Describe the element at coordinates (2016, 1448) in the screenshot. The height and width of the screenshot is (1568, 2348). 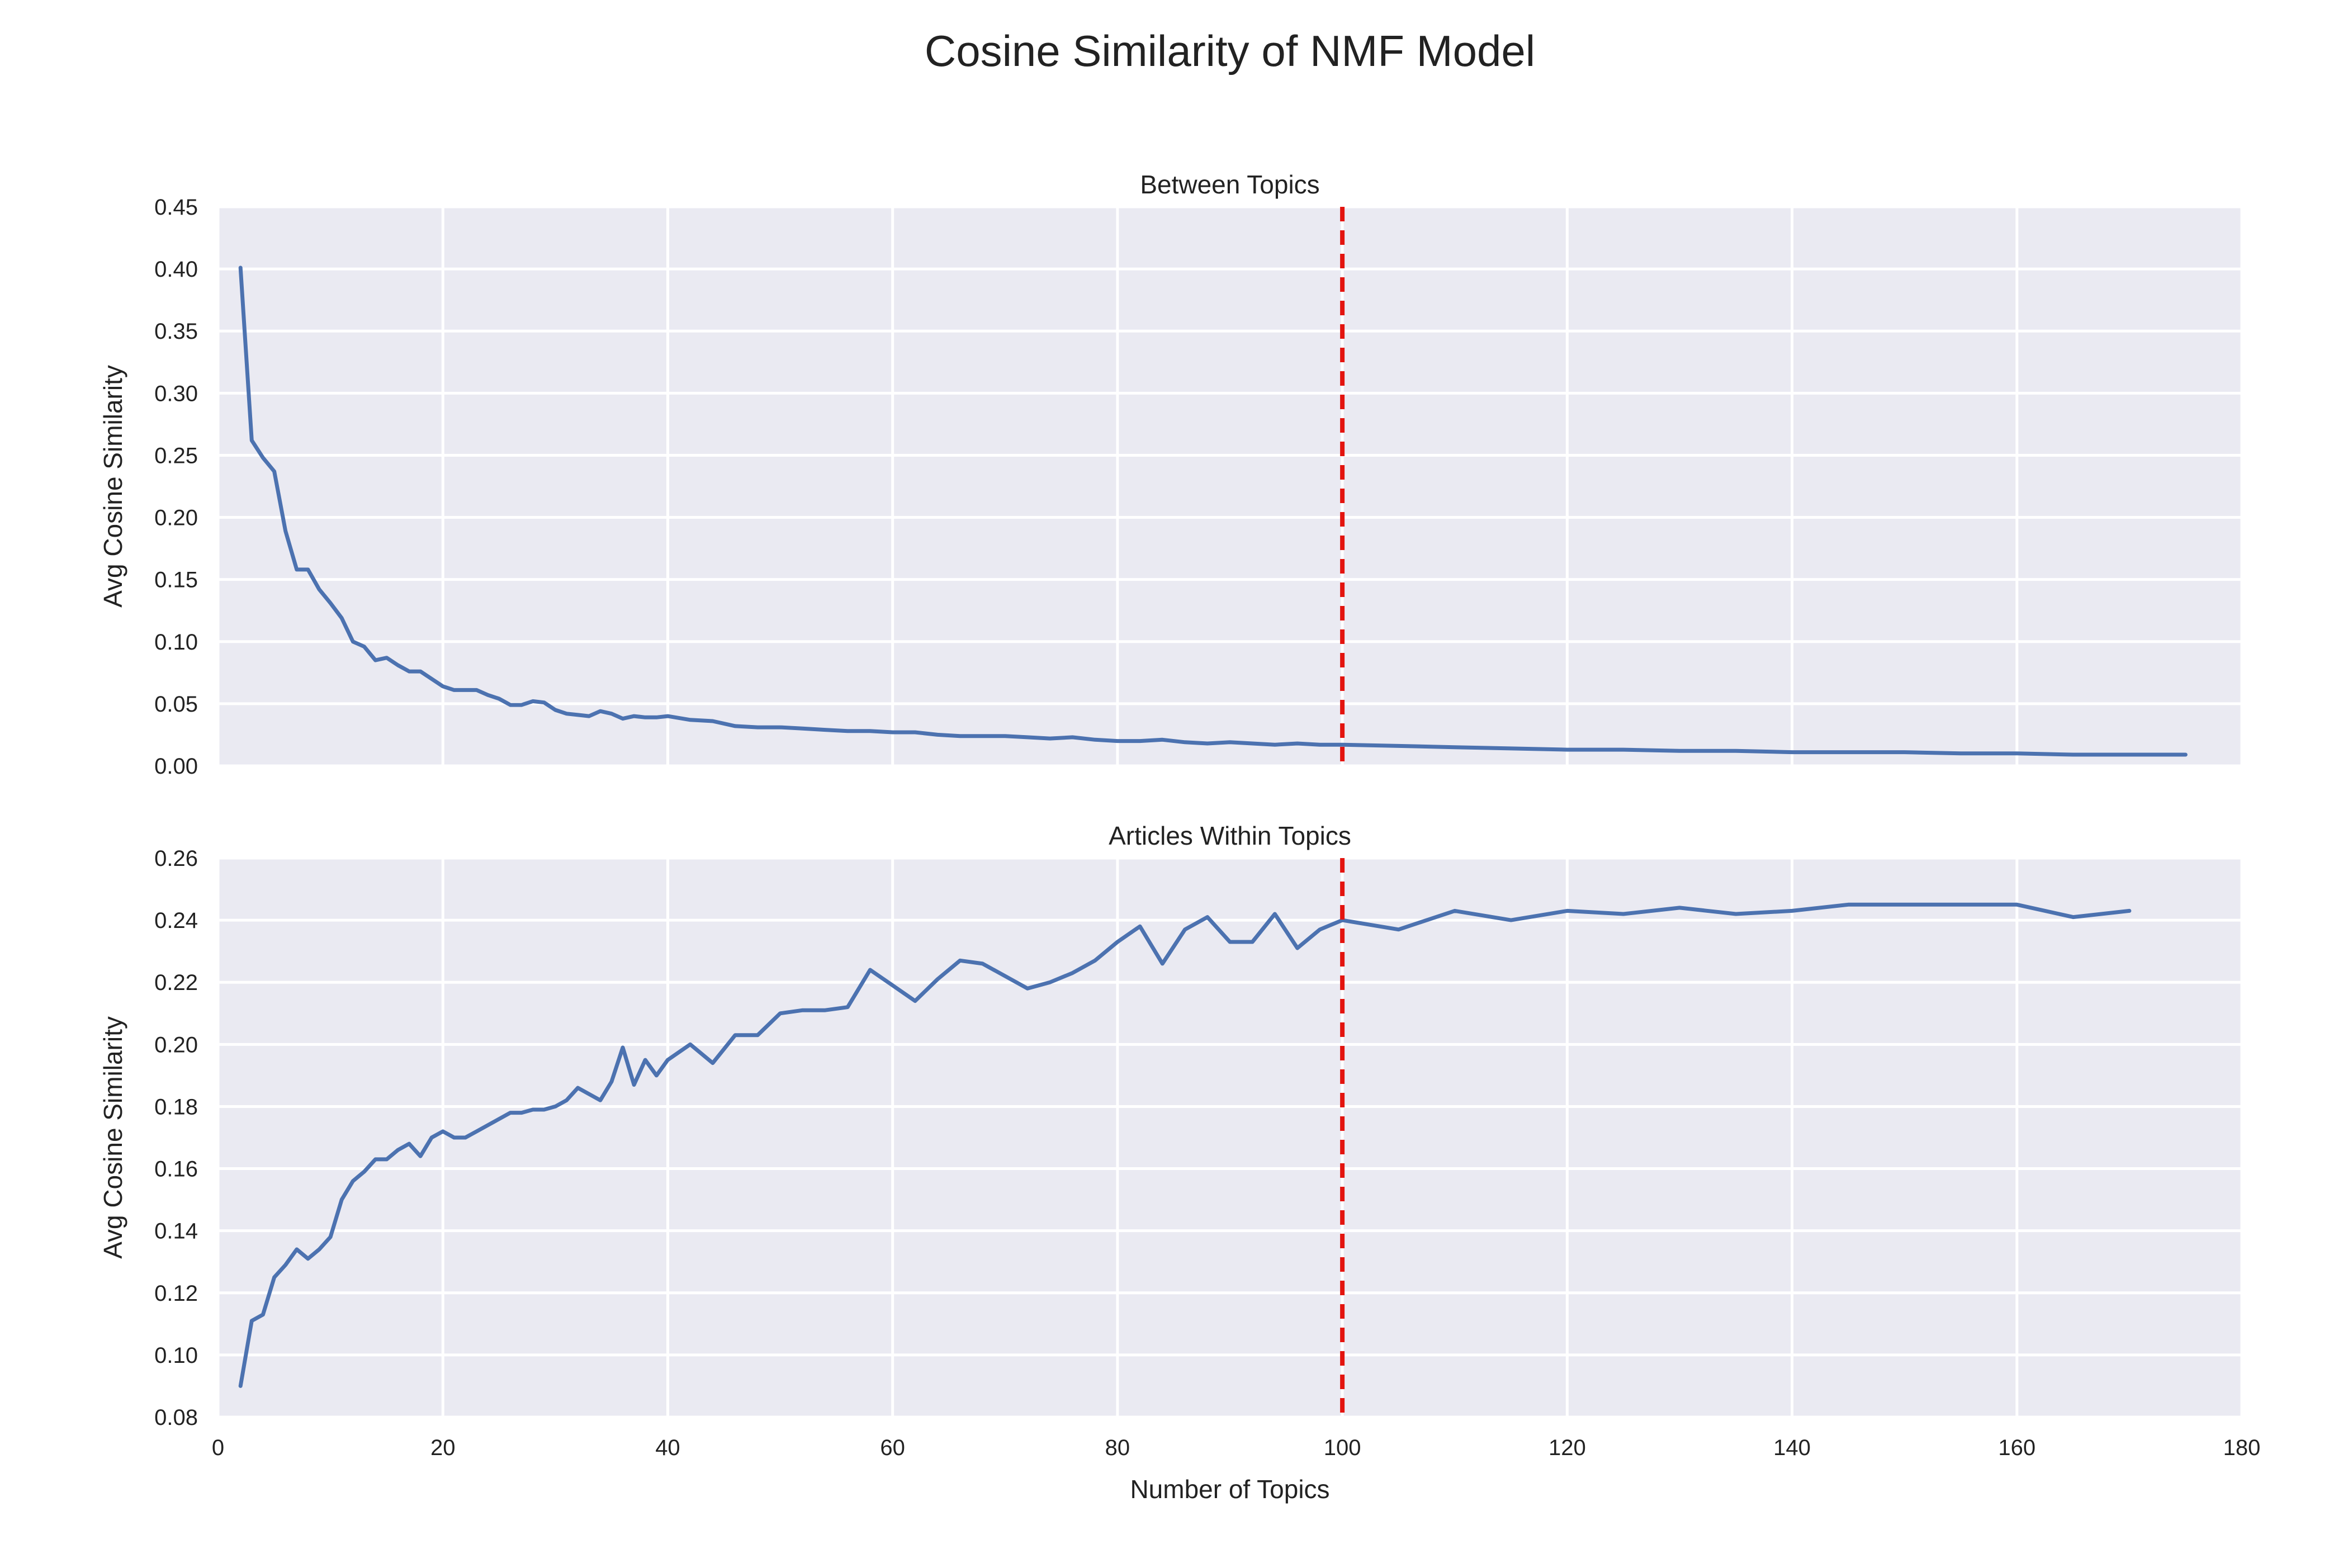
I see `x-tick-label: 160` at that location.